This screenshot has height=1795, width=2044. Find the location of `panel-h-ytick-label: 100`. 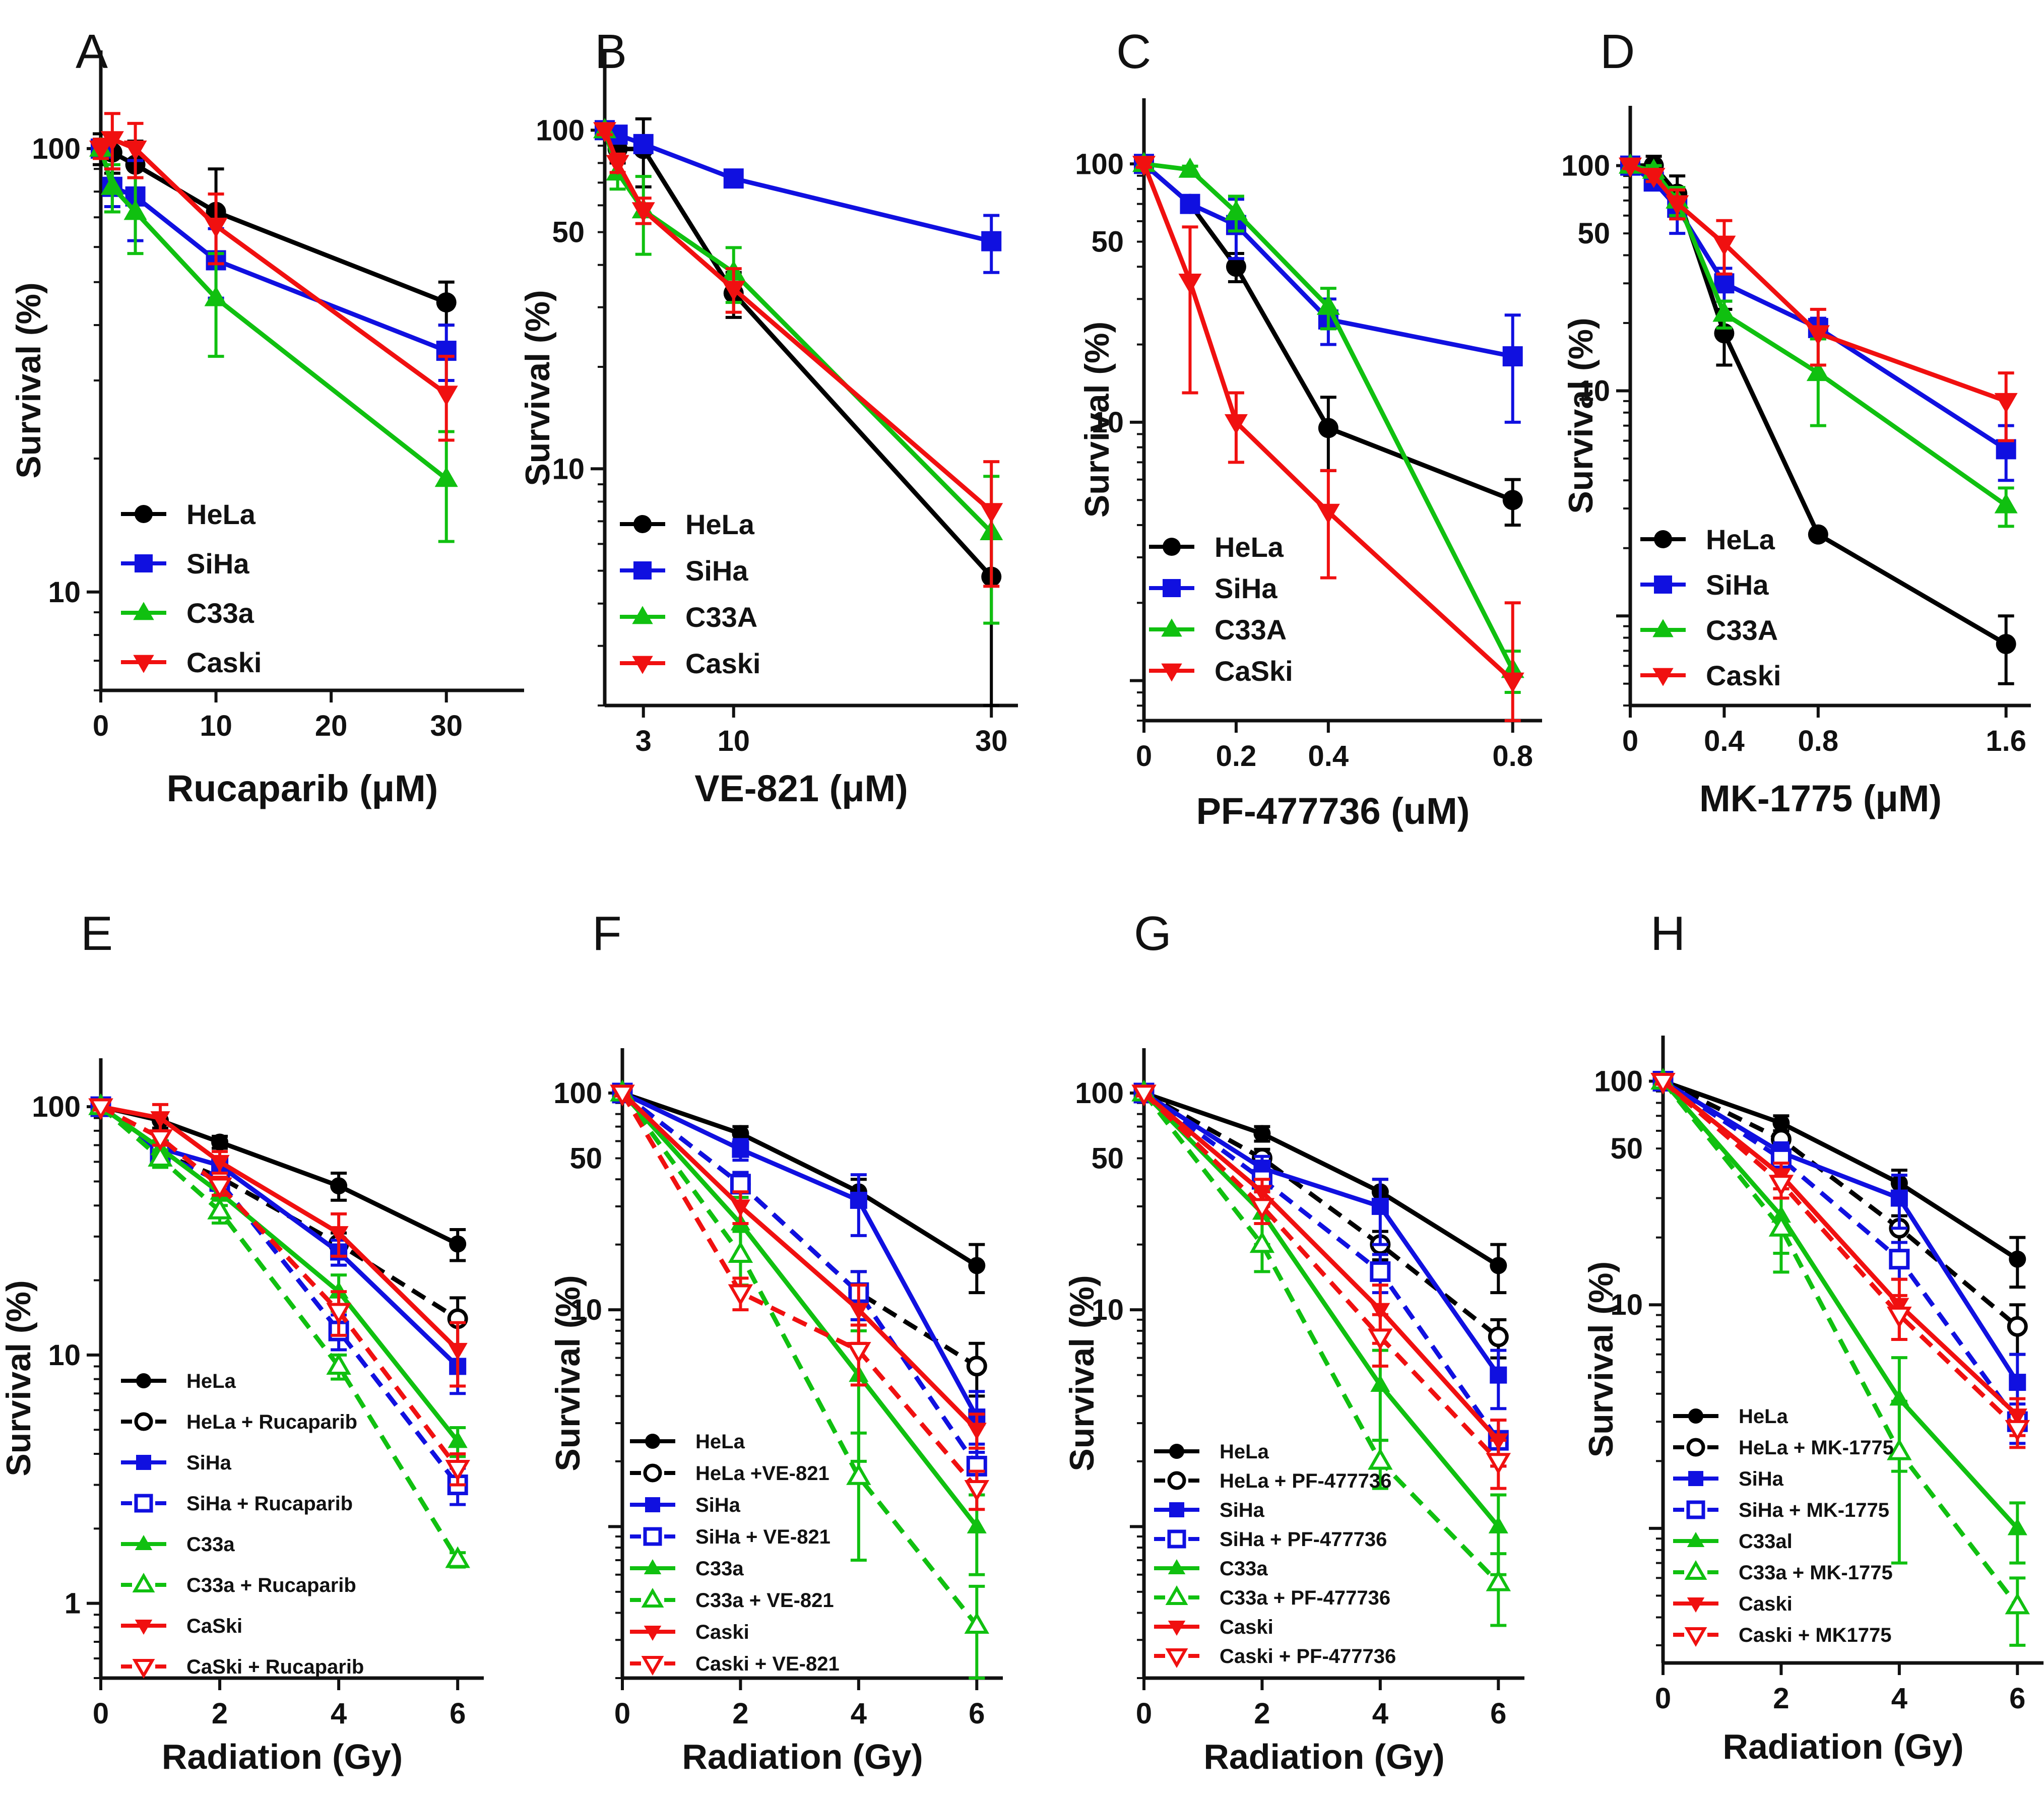

panel-h-ytick-label: 100 is located at coordinates (1618, 1081).